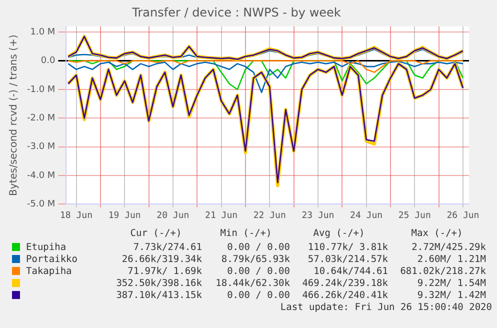 The height and width of the screenshot is (328, 497). I want to click on text: 387.10k/413.15k, so click(158, 295).